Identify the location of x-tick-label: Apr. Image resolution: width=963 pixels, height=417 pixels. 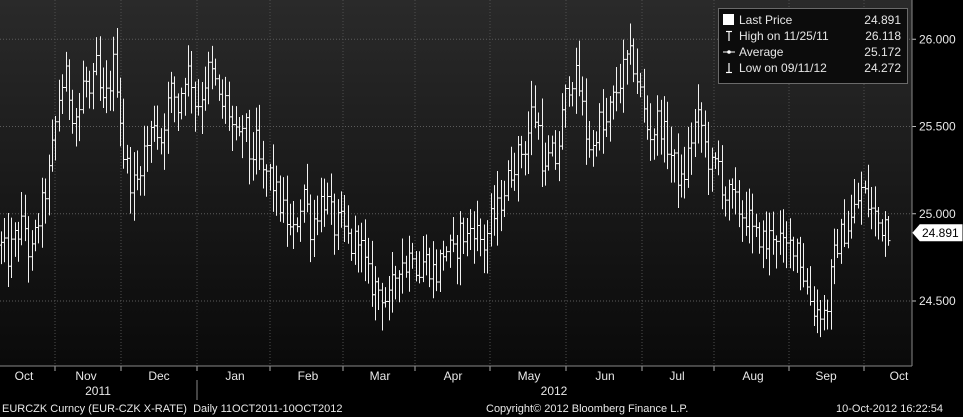
(453, 376).